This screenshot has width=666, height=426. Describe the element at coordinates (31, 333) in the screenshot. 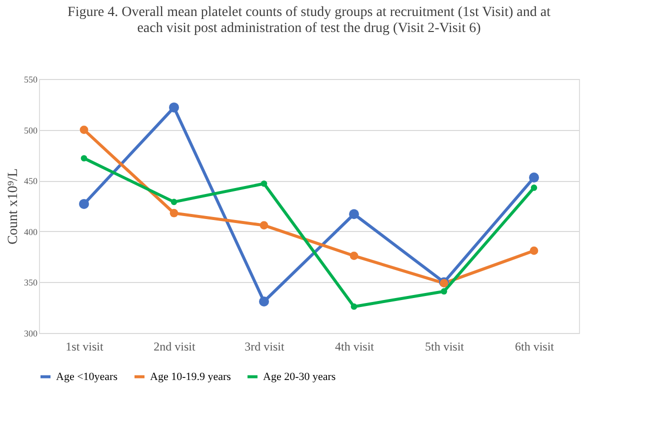

I see `y-tick-label: 300` at that location.